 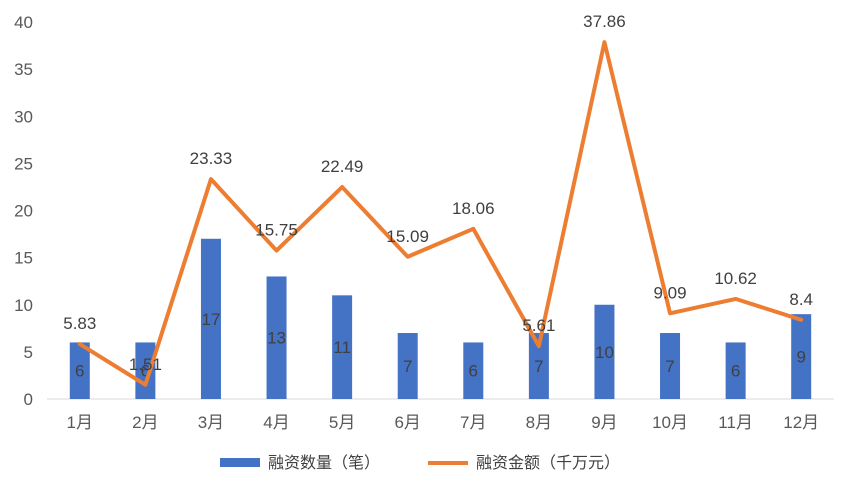 What do you see at coordinates (443, 422) in the screenshot?
I see `x-axis: 1月 2月 3月 4月 5月 6月 7月 8月 9月 10月 11月 12月` at bounding box center [443, 422].